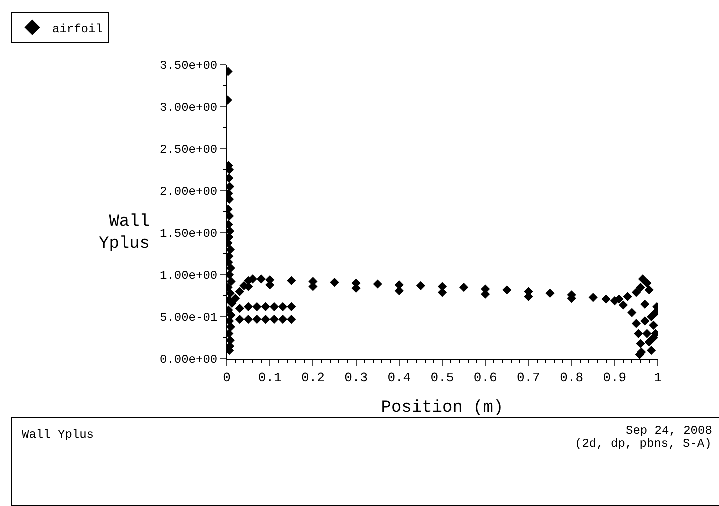  Describe the element at coordinates (189, 108) in the screenshot. I see `y-tick-label: 3.00e+00` at that location.